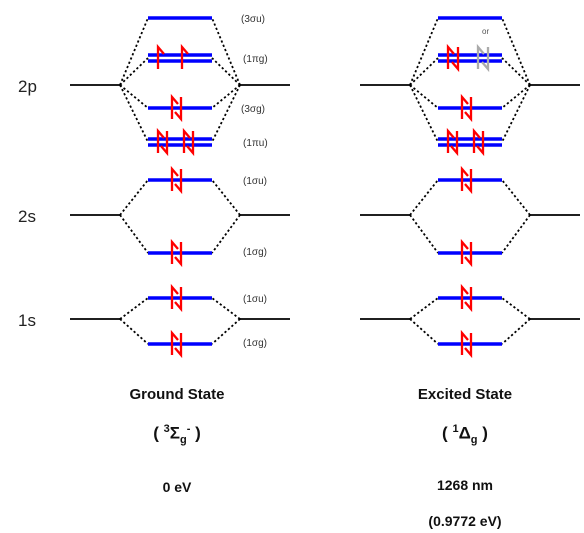 Image resolution: width=584 pixels, height=533 pixels. What do you see at coordinates (198, 433) in the screenshot?
I see `ground-term-close: )` at bounding box center [198, 433].